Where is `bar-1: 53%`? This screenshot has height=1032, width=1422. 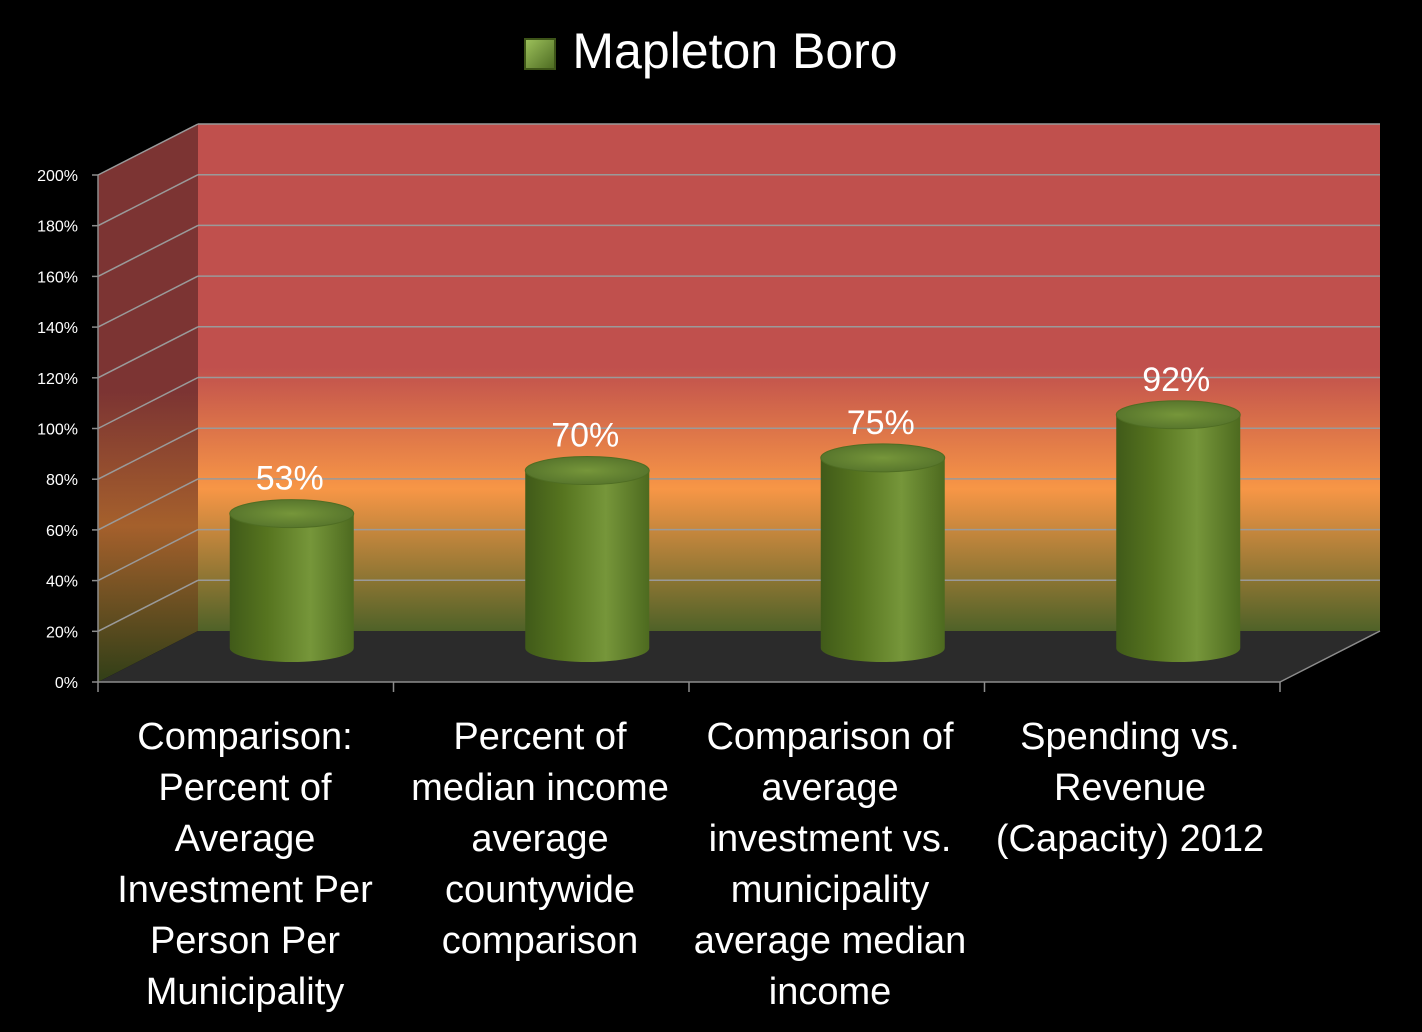
bar-1: 53% is located at coordinates (292, 561).